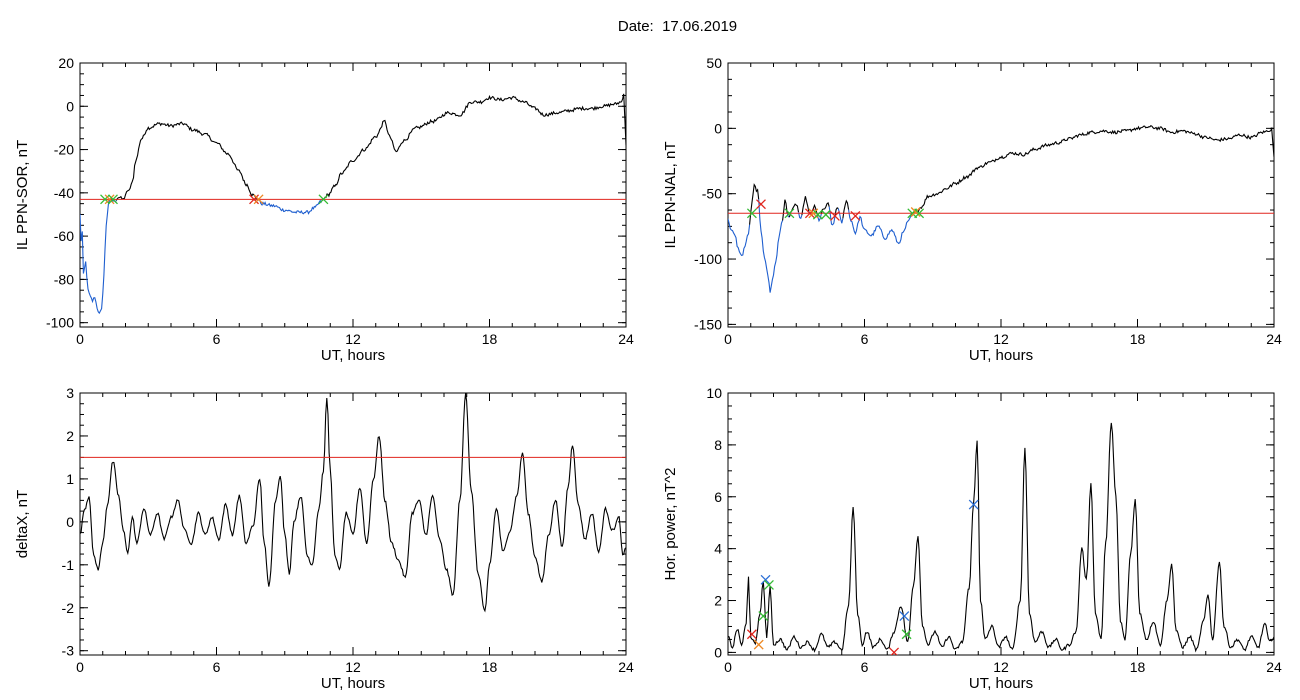  Describe the element at coordinates (1274, 667) in the screenshot. I see `x-tick-label: 24` at that location.